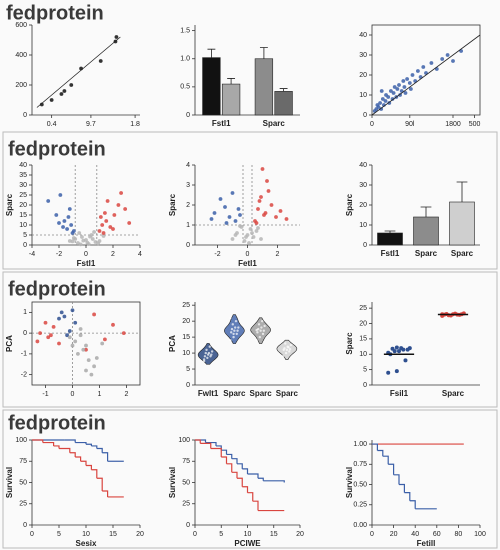  Describe the element at coordinates (221, 534) in the screenshot. I see `x-tick-label: 5` at that location.